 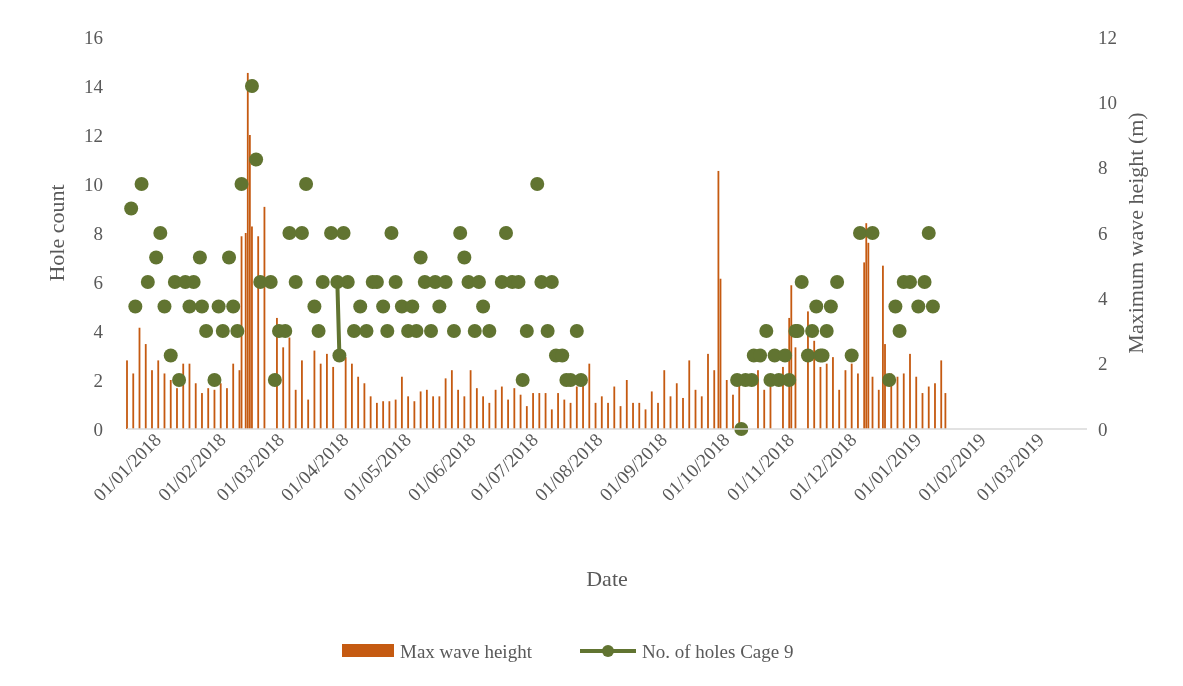 I want to click on x-axis-title: Date, so click(x=607, y=578).